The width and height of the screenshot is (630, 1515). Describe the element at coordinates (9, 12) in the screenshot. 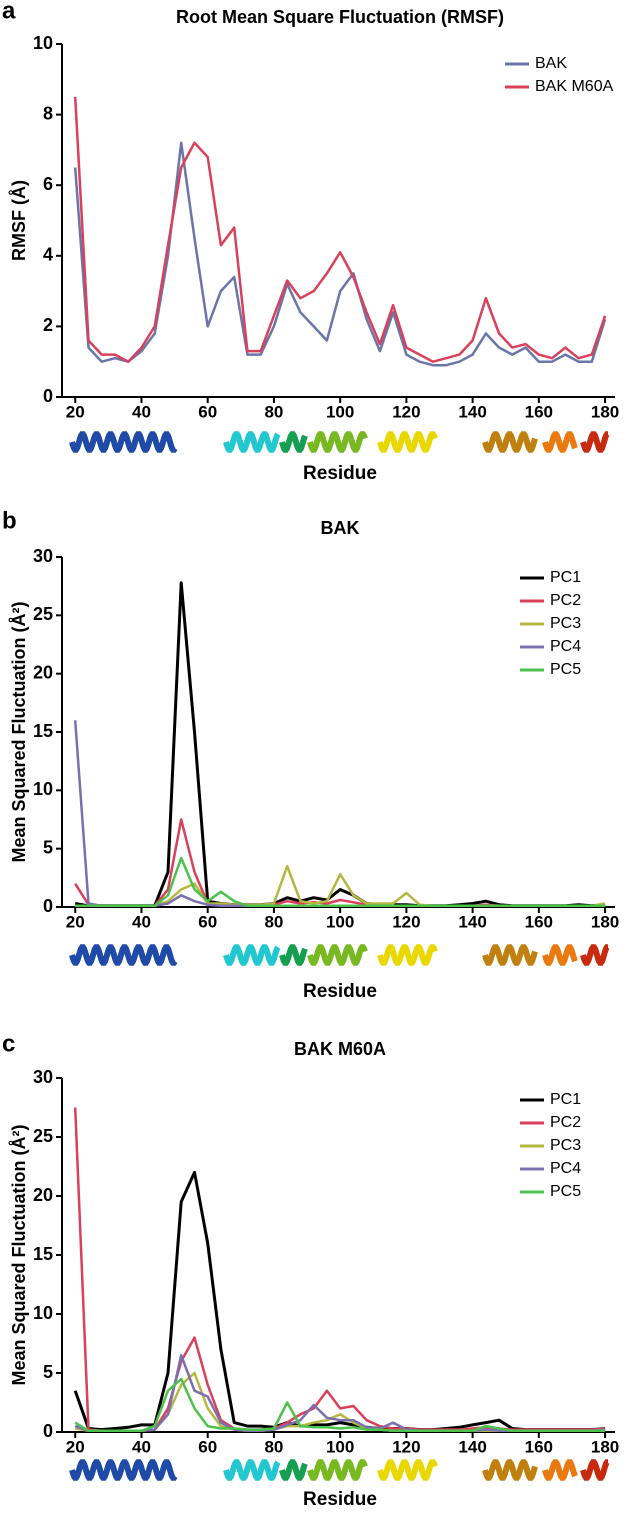

I see `panel-label: a` at that location.